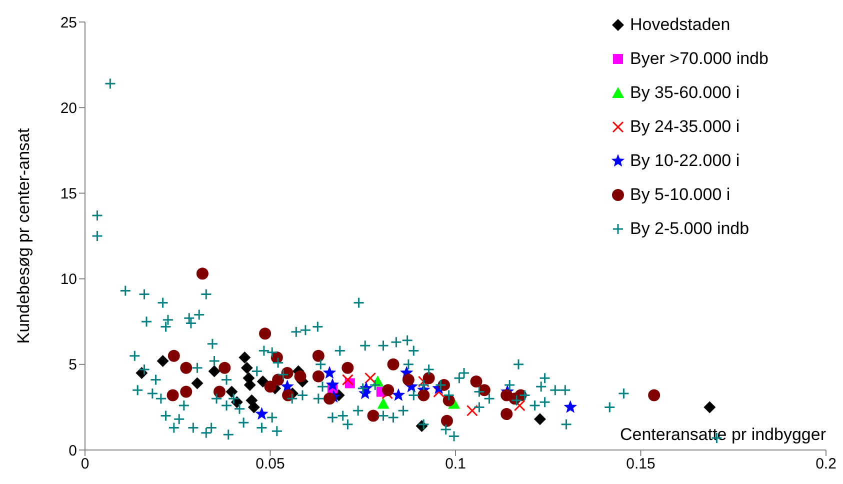  What do you see at coordinates (270, 464) in the screenshot?
I see `x-tick-label: 0.05` at bounding box center [270, 464].